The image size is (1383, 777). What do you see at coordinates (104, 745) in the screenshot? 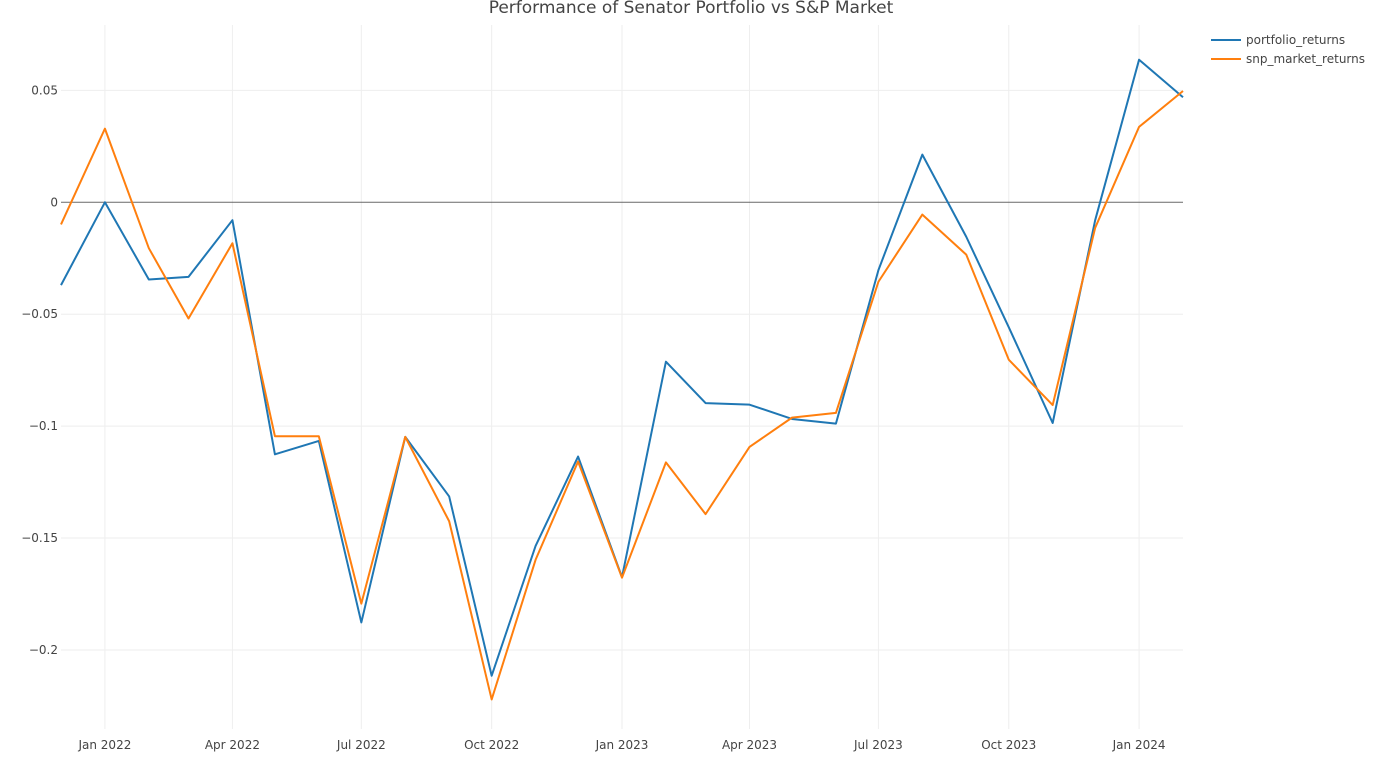
I see `x-tick-label: Jan 2022` at bounding box center [104, 745].